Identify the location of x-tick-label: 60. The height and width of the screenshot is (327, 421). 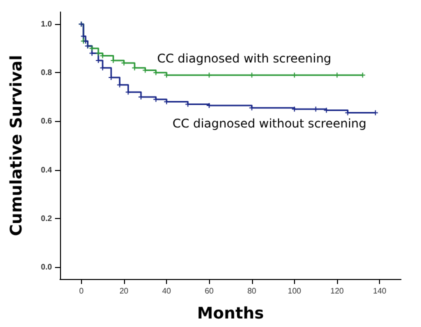
(209, 291).